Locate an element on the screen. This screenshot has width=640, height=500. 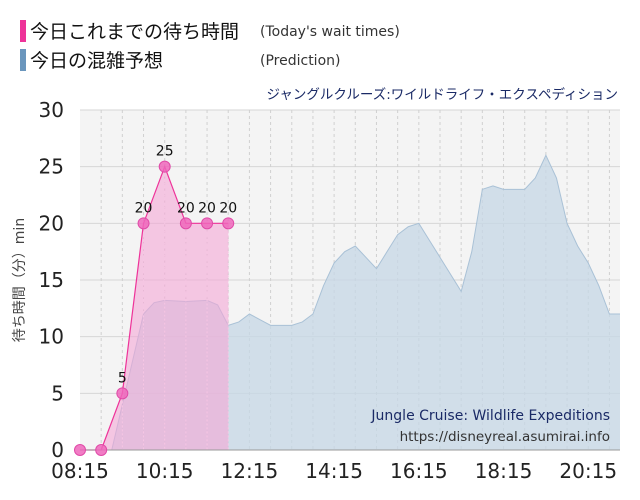
source-url: https://disneyreal.asumirai.info is located at coordinates (505, 437).